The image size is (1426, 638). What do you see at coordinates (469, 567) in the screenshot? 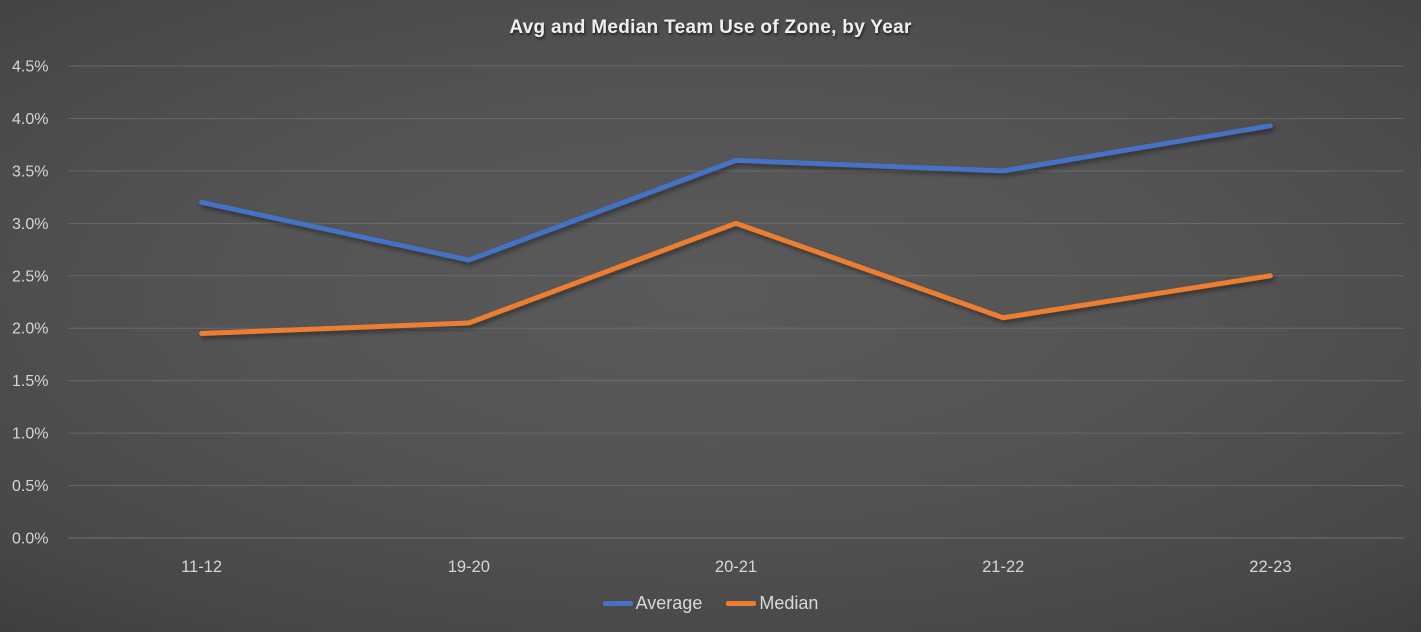
I see `x-tick-label: 19-20` at bounding box center [469, 567].